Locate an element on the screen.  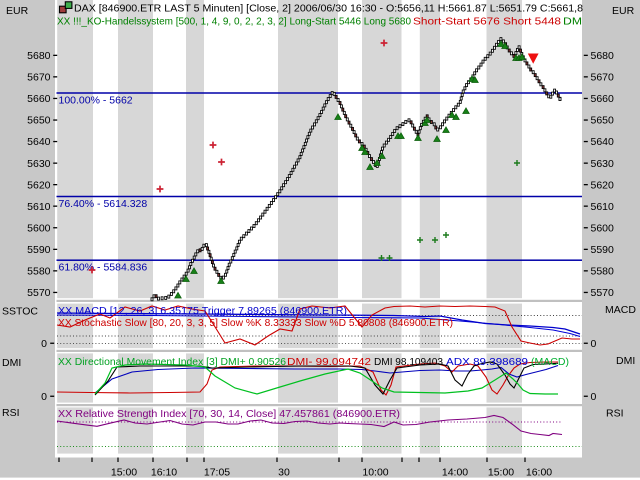
svg-text: 76.40% - 5614.328 is located at coordinates (103, 204).